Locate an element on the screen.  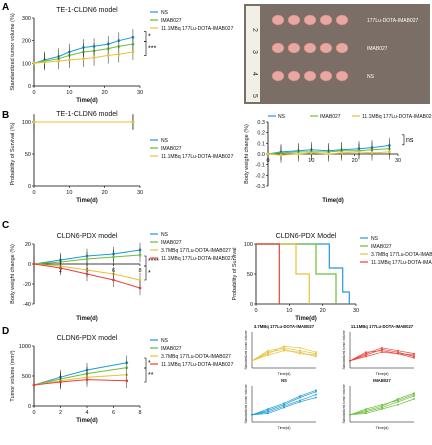
chart-title: TE-1-CLDN6 model is located at coordinates (87, 114).